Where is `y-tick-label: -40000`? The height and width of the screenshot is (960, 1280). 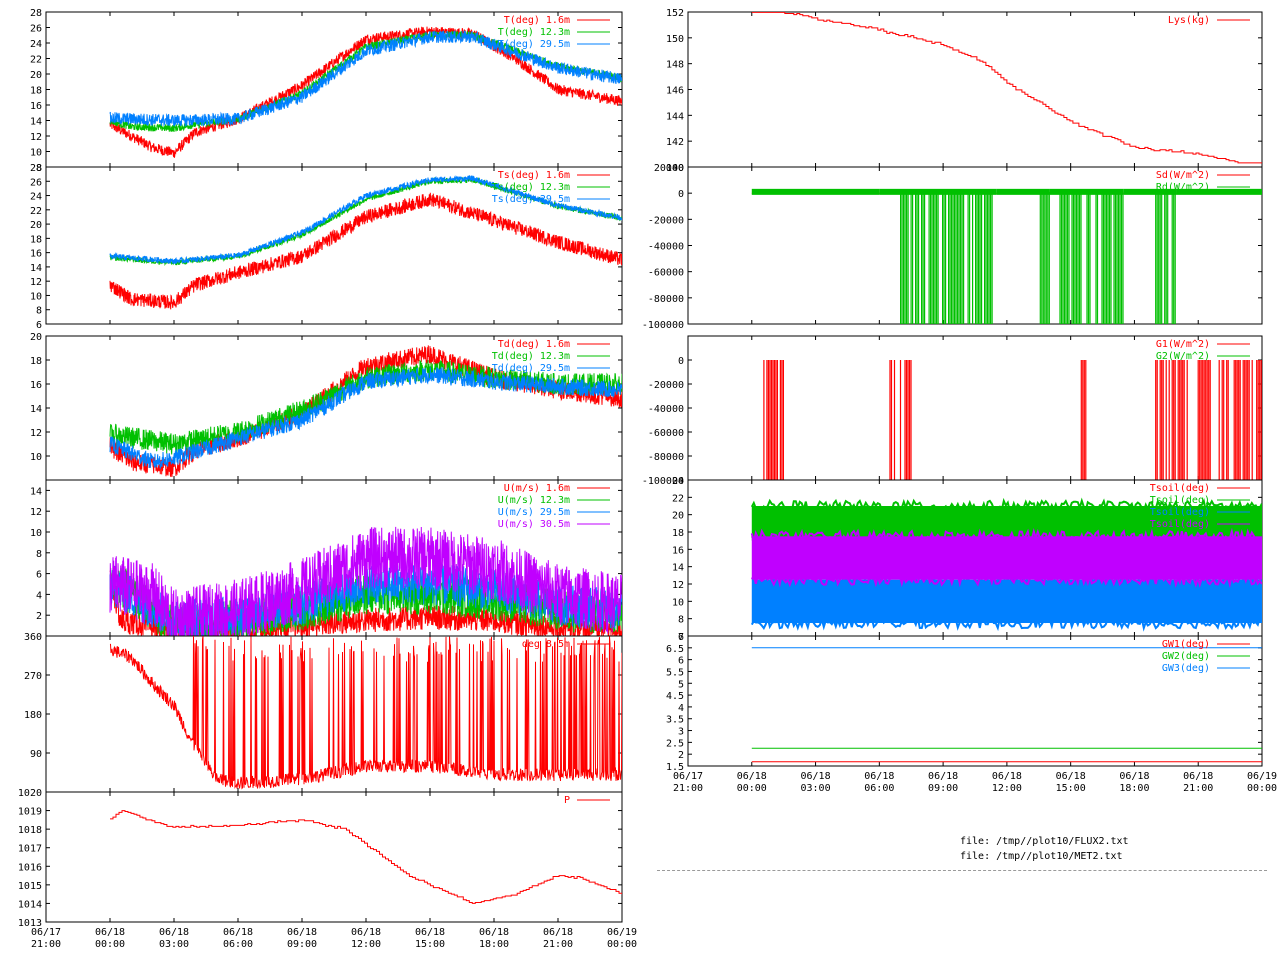
y-tick-label: -40000 is located at coordinates (666, 247).